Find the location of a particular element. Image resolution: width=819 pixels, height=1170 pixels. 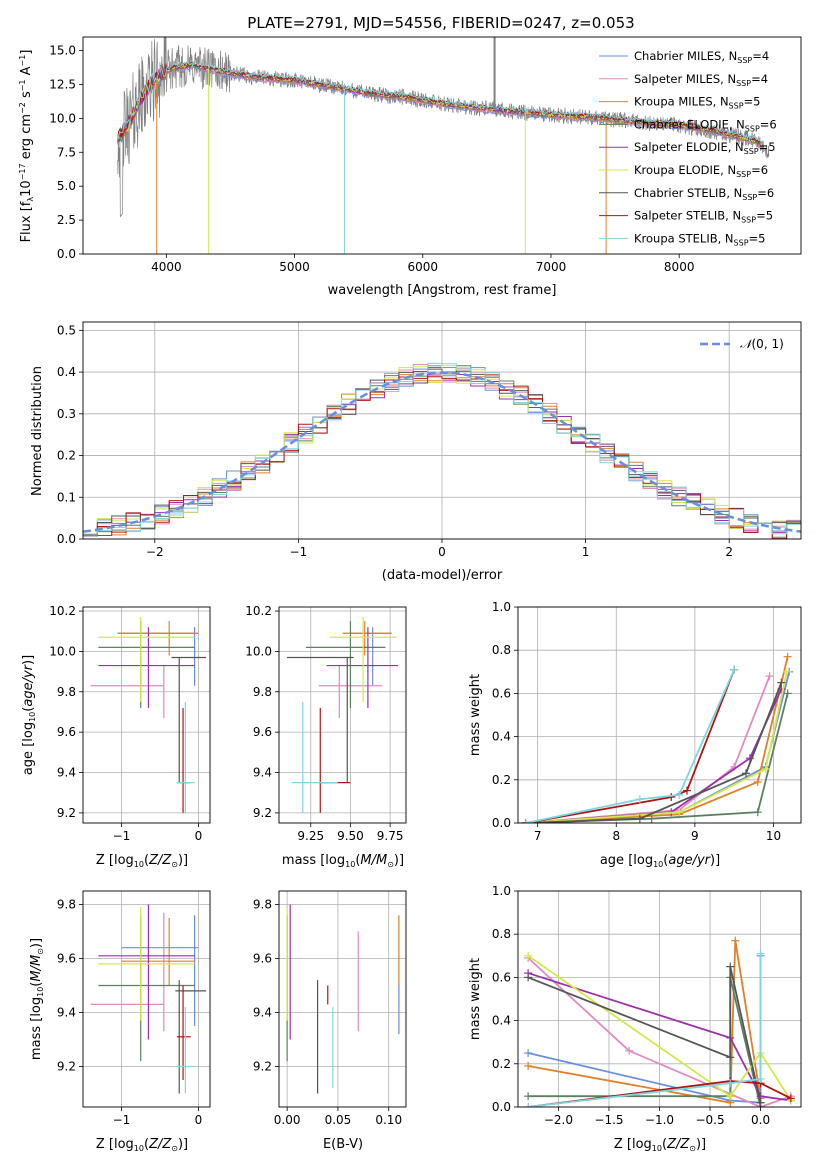

x-tick-label: 8 is located at coordinates (616, 836).